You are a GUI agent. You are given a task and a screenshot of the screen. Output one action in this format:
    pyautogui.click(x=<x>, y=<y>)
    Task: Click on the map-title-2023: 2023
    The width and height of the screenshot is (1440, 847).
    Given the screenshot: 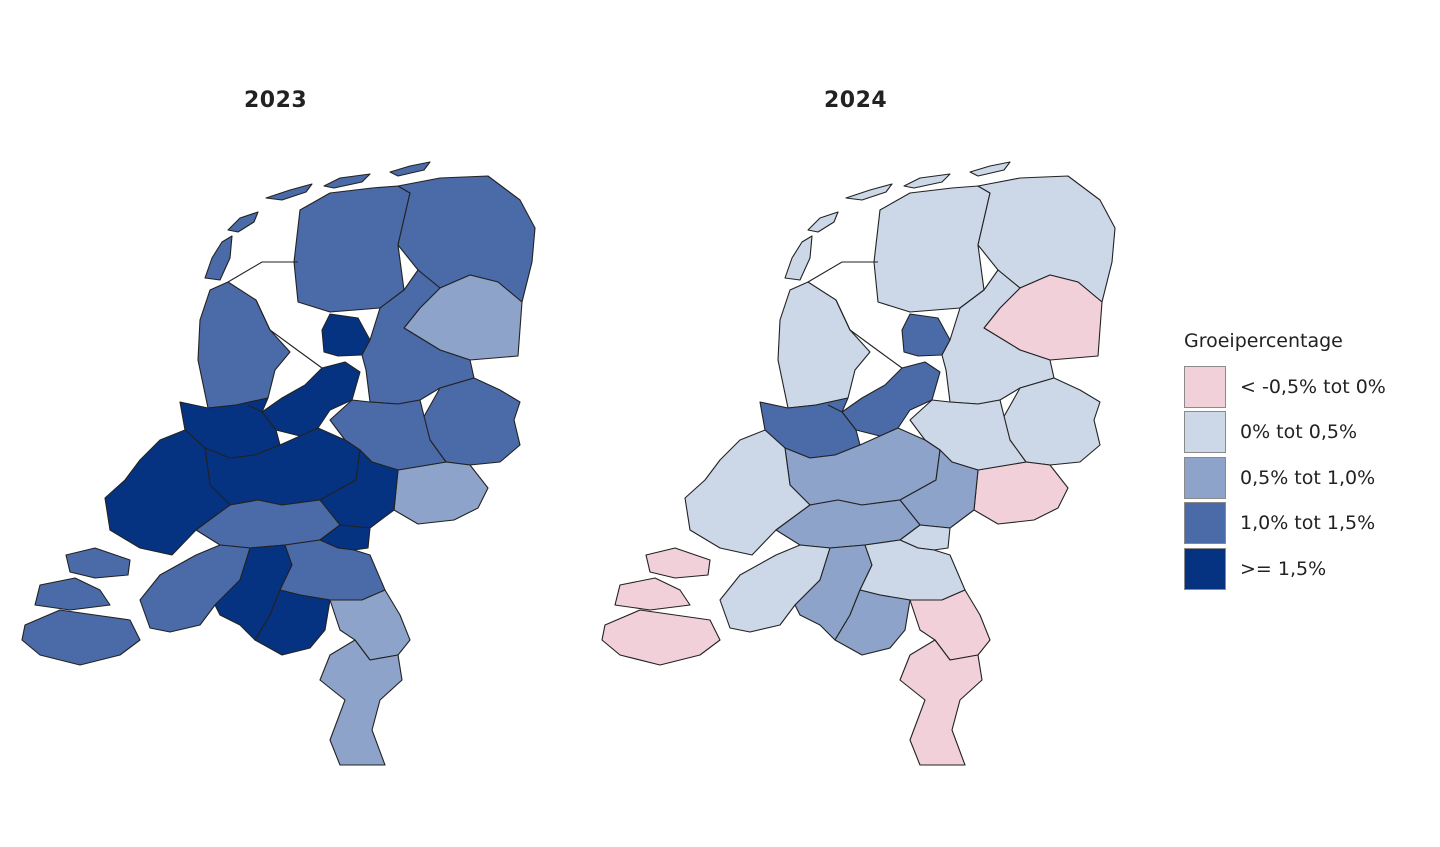 What is the action you would take?
    pyautogui.click(x=276, y=100)
    